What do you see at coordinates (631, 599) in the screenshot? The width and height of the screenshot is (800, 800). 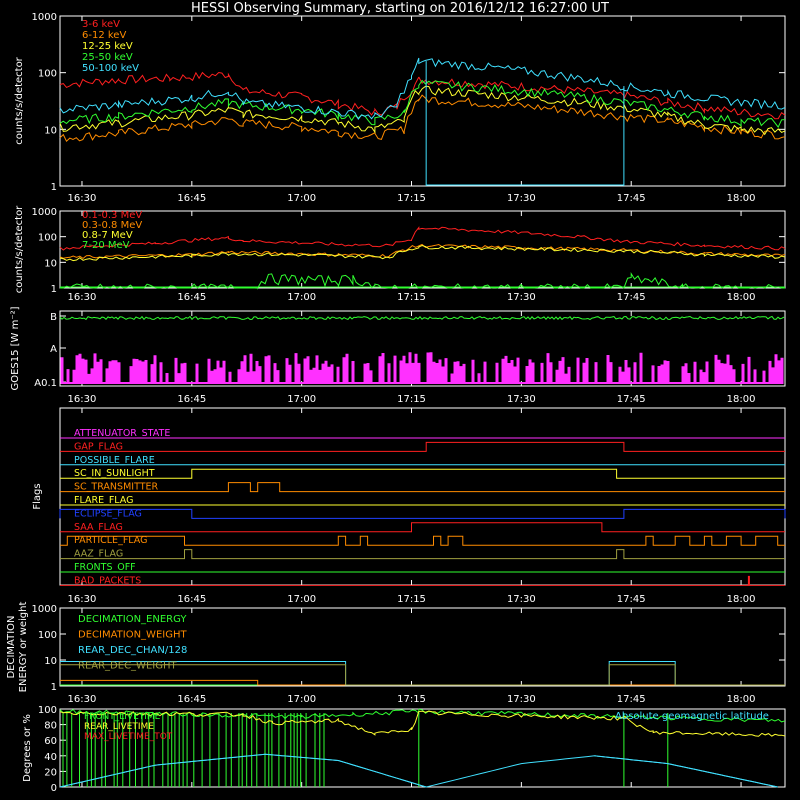 I see `flags-xtick-label: 17:45` at bounding box center [631, 599].